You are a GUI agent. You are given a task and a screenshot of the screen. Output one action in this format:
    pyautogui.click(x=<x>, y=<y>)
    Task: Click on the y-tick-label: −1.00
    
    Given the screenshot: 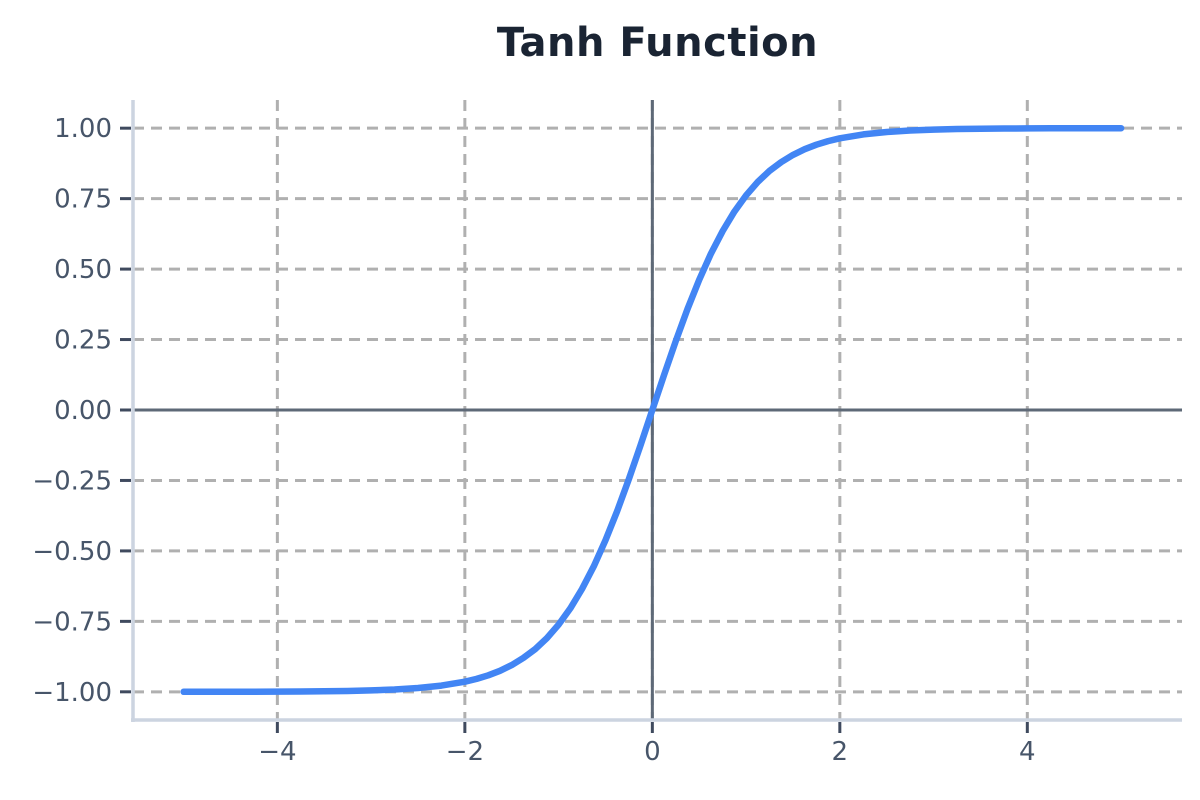 What is the action you would take?
    pyautogui.click(x=72, y=693)
    